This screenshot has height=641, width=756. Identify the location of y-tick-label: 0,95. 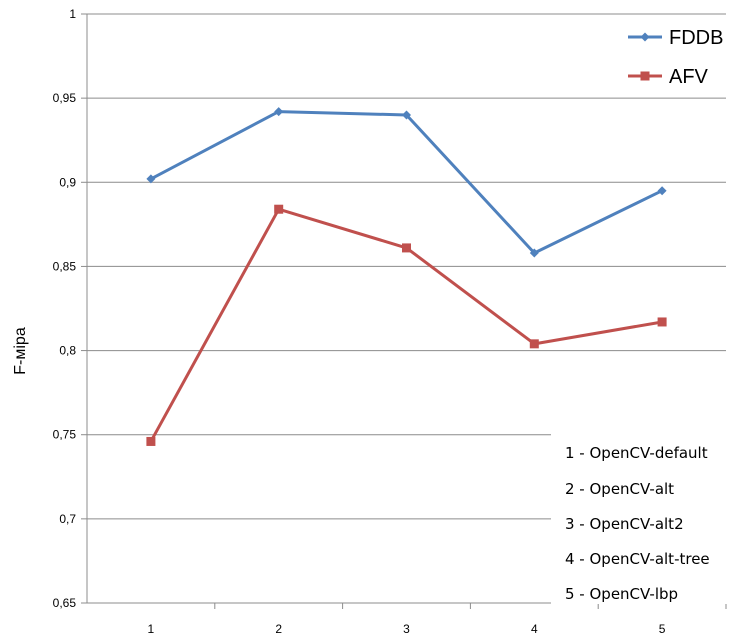
(65, 98).